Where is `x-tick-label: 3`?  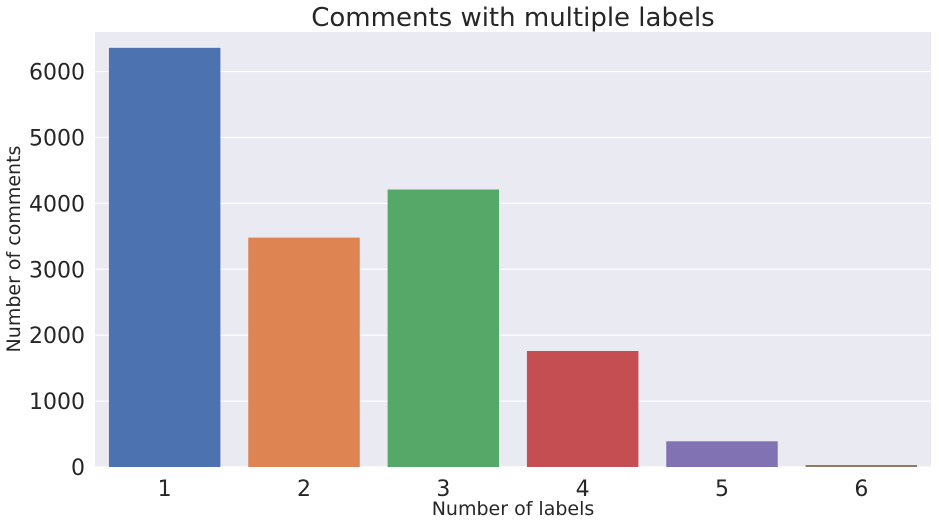 x-tick-label: 3 is located at coordinates (443, 489).